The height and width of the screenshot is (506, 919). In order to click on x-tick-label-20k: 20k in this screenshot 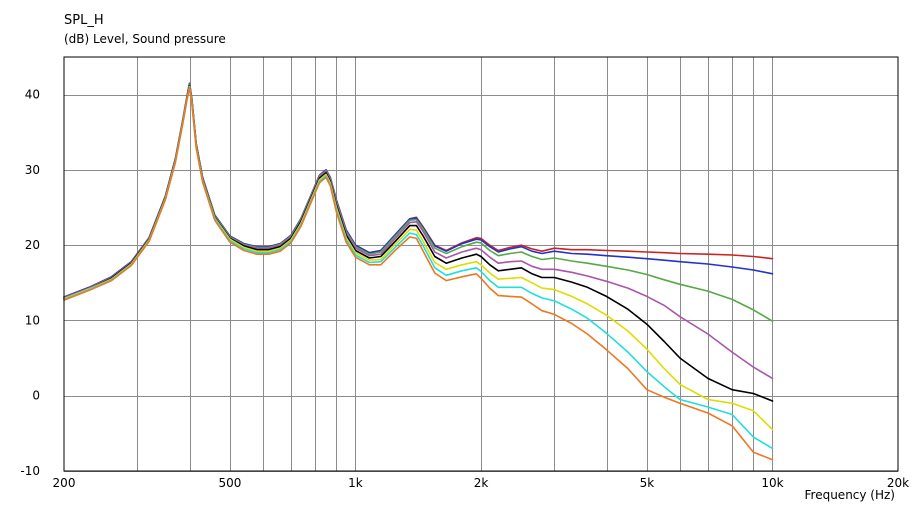, I will do `click(898, 483)`.